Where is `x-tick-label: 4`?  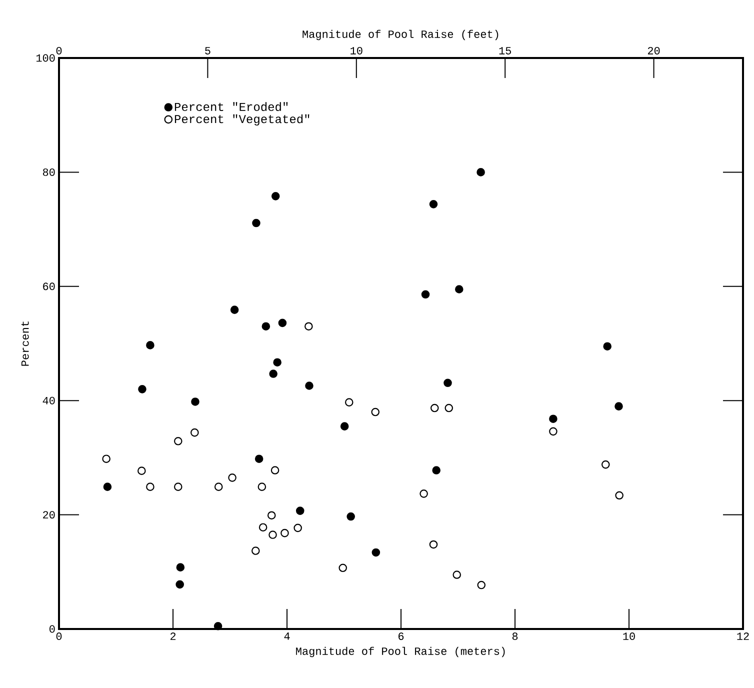 x-tick-label: 4 is located at coordinates (287, 636).